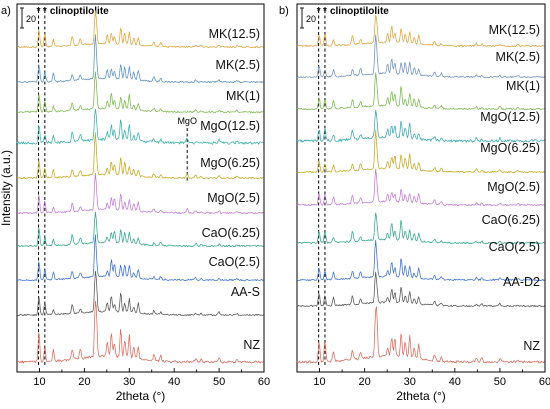 Image resolution: width=550 pixels, height=409 pixels. What do you see at coordinates (6, 11) in the screenshot?
I see `panel-label: a)` at bounding box center [6, 11].